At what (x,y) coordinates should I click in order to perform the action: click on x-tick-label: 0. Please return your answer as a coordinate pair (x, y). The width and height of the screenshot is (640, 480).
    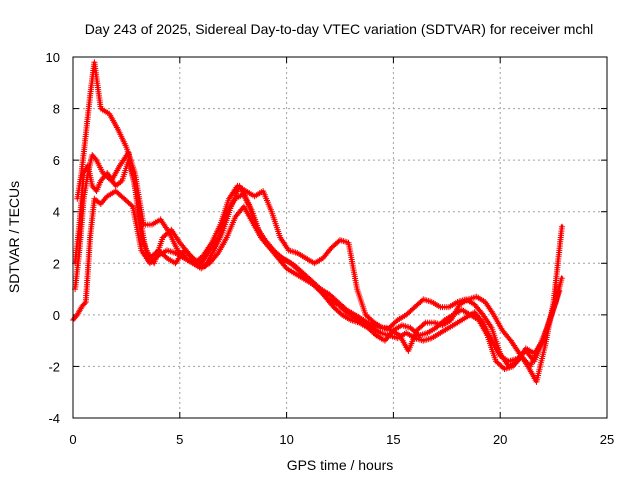
    Looking at the image, I should click on (72, 439).